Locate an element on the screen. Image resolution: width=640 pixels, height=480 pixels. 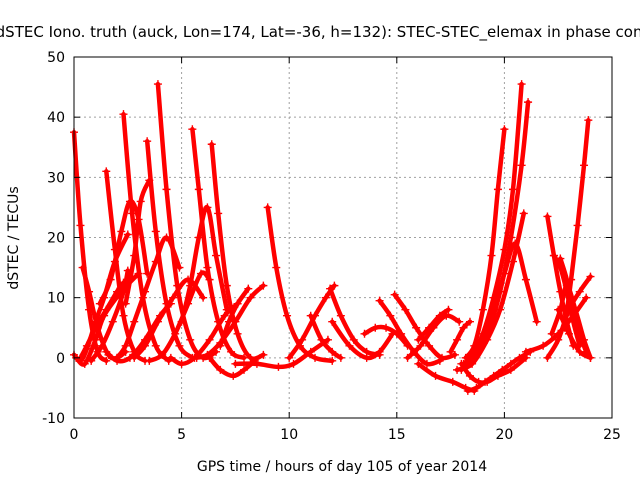
x-tick-label: 20 is located at coordinates (504, 435).